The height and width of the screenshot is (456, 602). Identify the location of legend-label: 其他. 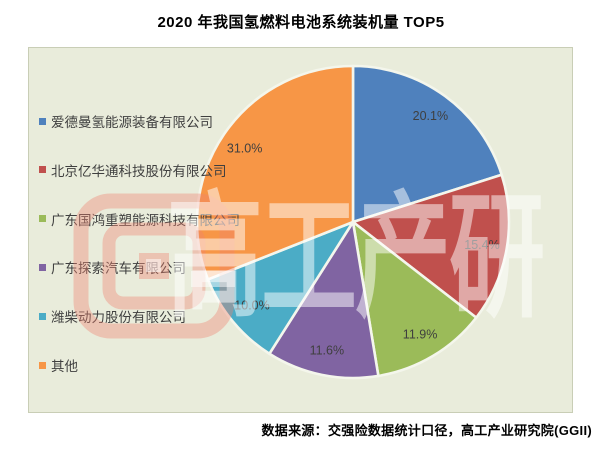
(64, 366).